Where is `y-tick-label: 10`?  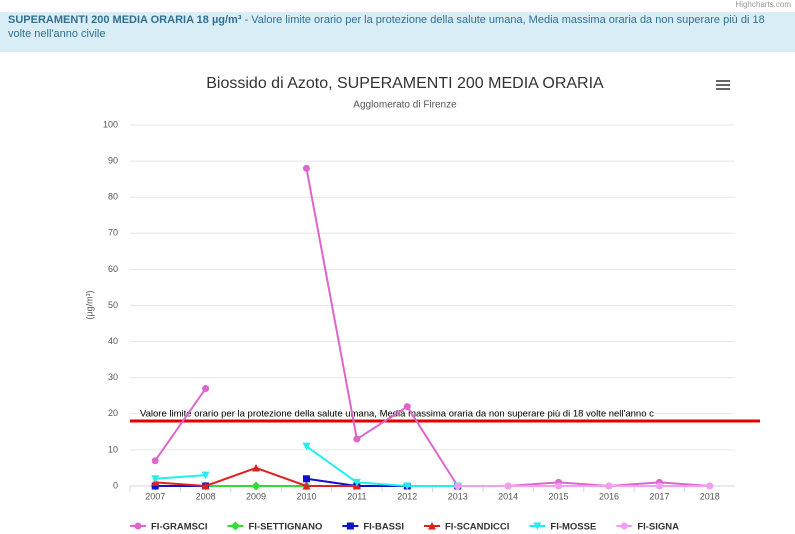 y-tick-label: 10 is located at coordinates (113, 449).